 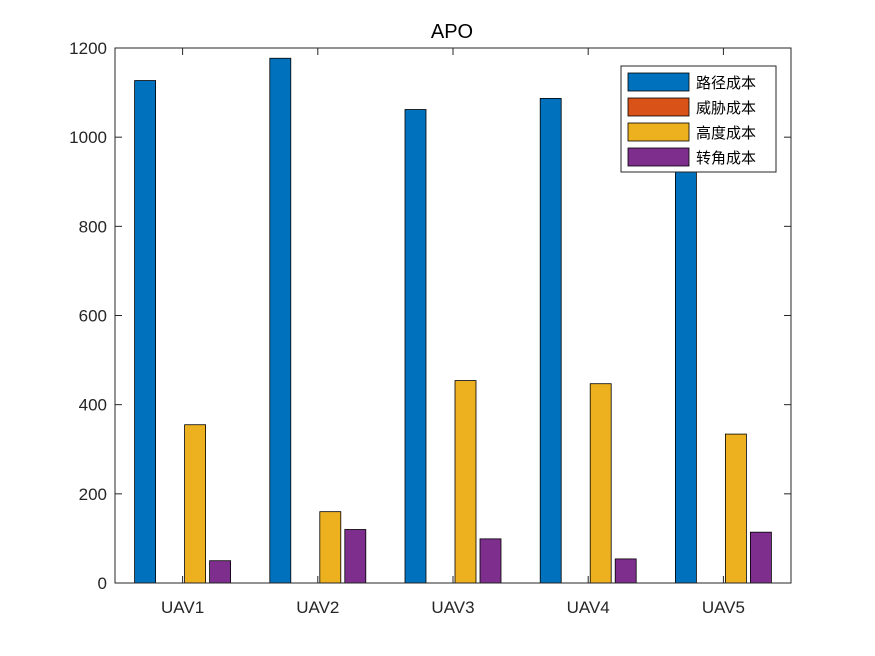 I want to click on legend-label-1: 路径成本, so click(x=726, y=83).